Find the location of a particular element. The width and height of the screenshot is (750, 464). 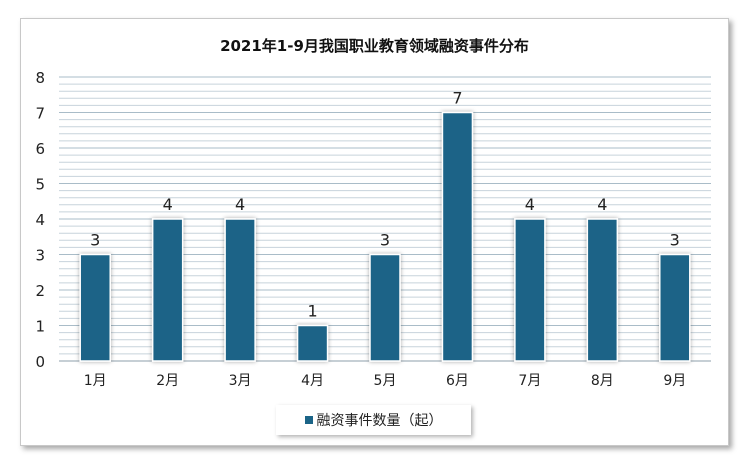

y-tick-label: 6 is located at coordinates (40, 149).